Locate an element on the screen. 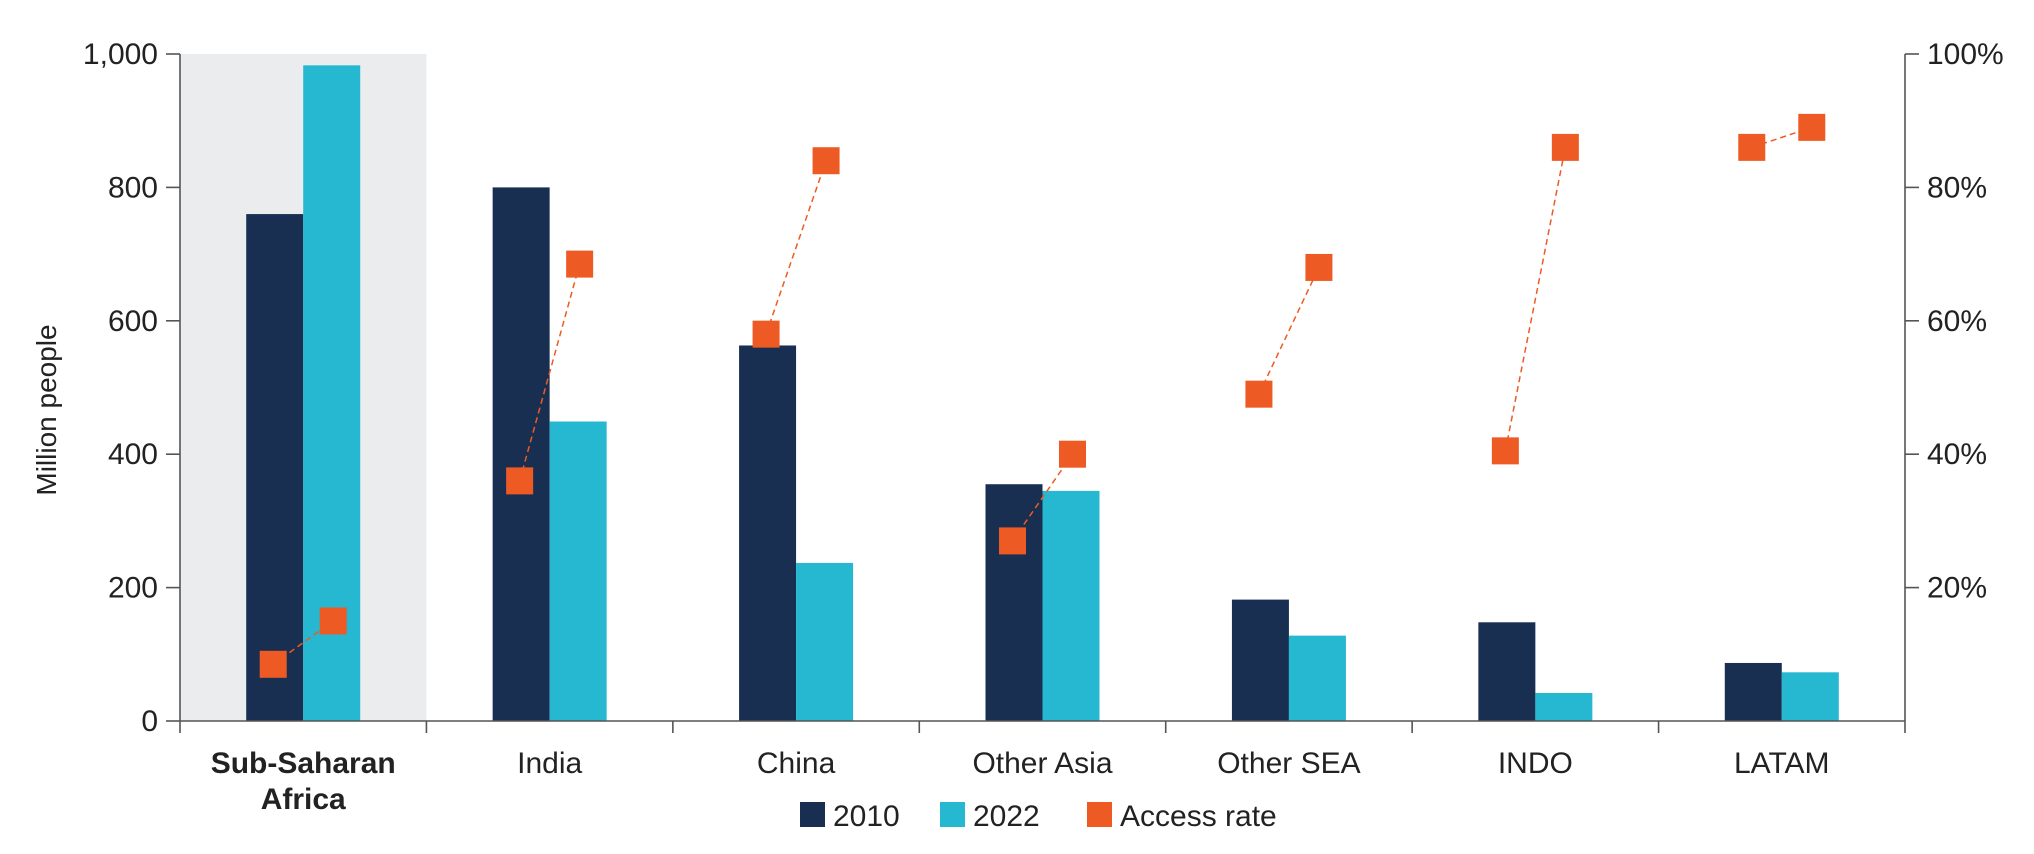 This screenshot has height=854, width=2034. legend-label: 2010 is located at coordinates (866, 816).